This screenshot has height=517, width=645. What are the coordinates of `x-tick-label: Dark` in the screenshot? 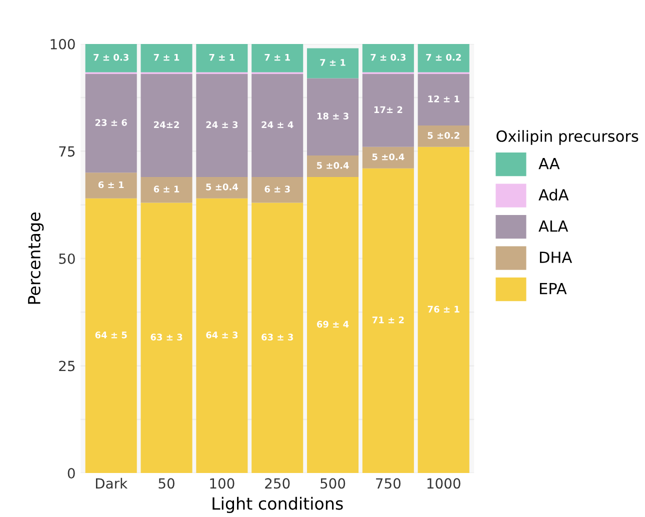 It's located at (112, 483).